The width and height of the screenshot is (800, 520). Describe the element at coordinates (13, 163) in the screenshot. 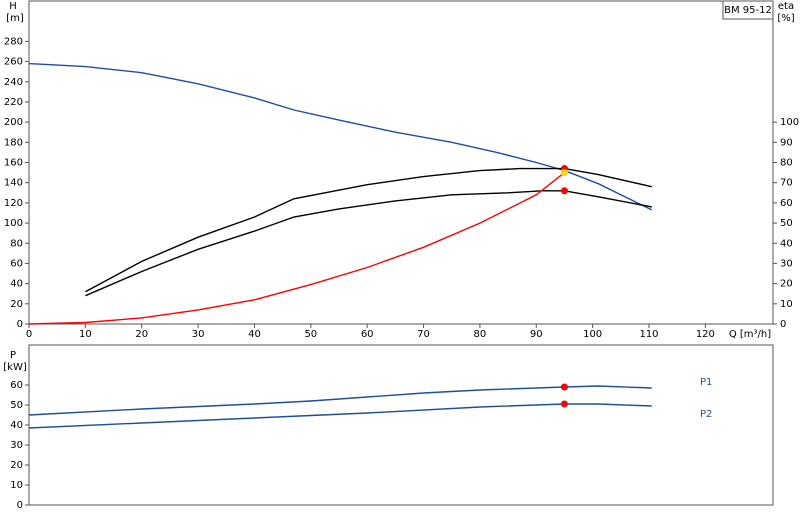

I see `y-tick-label: 160` at that location.